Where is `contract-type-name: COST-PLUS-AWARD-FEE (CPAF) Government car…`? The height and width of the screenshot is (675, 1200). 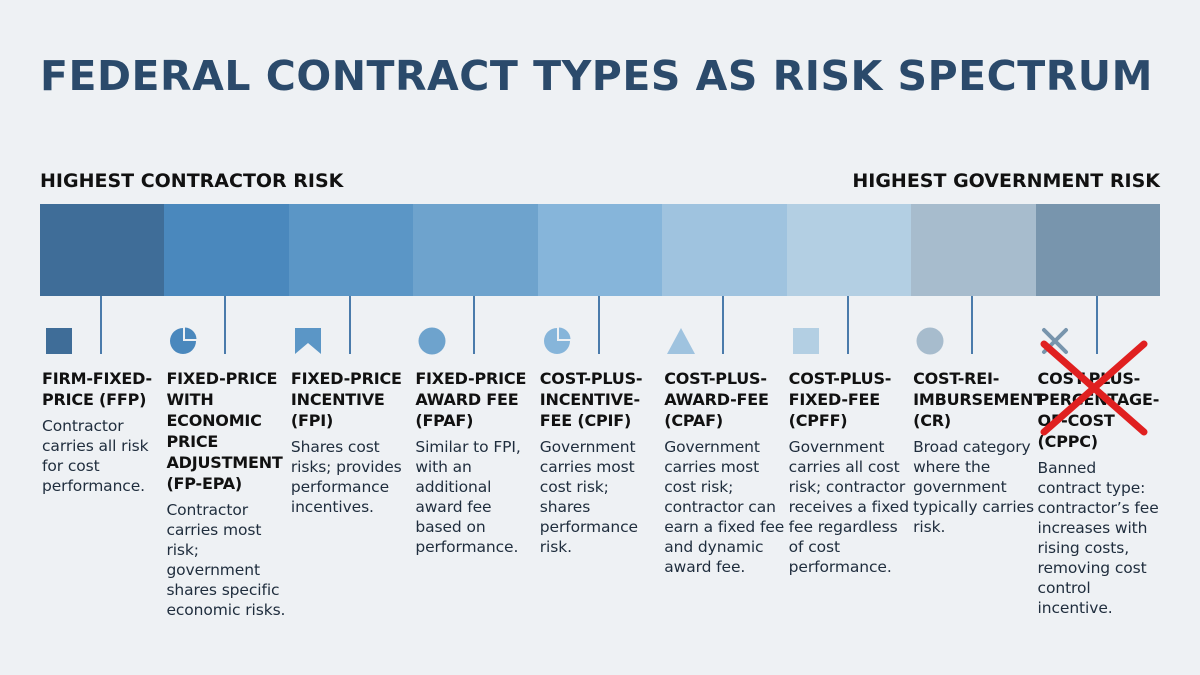 contract-type-name: COST-PLUS-AWARD-FEE (CPAF) Government car… is located at coordinates (726, 472).